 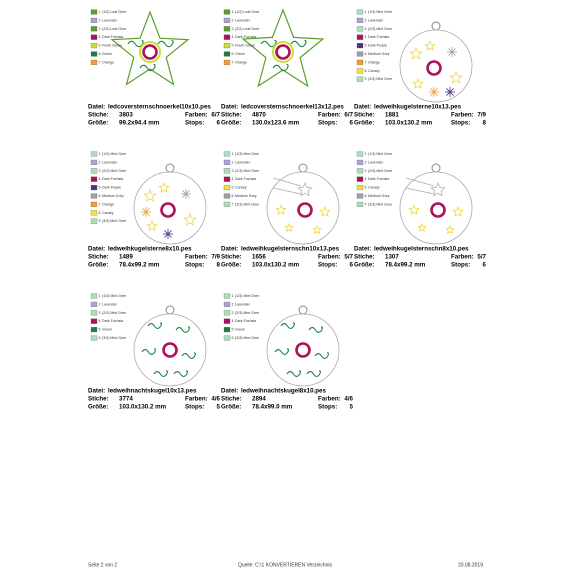 I want to click on asterisk-stroke, so click(x=168, y=234).